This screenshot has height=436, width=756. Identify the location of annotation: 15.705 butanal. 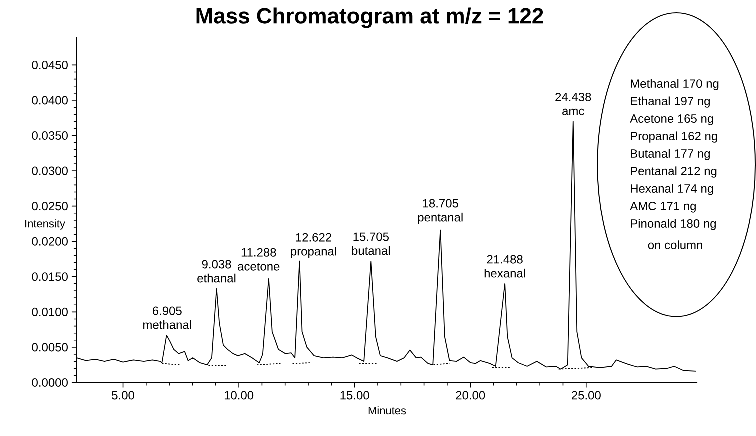
(371, 244).